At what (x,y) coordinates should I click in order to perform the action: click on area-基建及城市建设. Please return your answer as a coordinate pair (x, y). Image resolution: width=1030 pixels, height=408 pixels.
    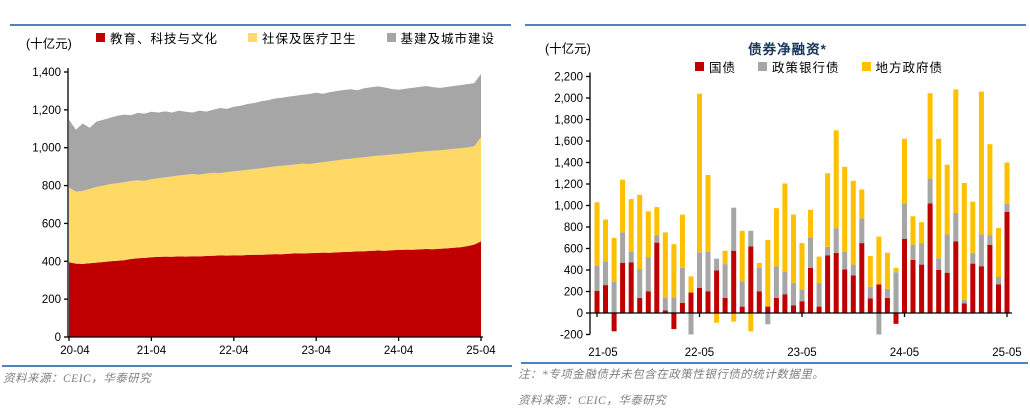
    Looking at the image, I should click on (275, 132).